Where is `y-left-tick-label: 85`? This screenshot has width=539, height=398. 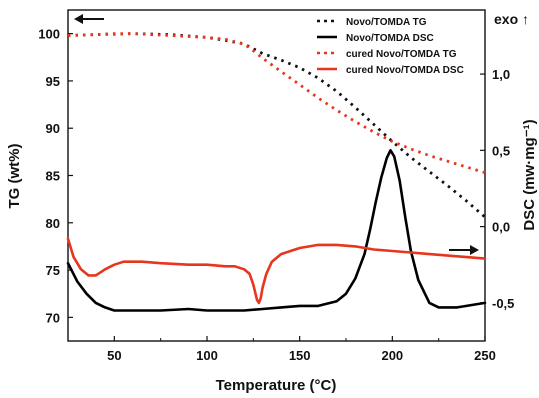
y-left-tick-label: 85 is located at coordinates (53, 176).